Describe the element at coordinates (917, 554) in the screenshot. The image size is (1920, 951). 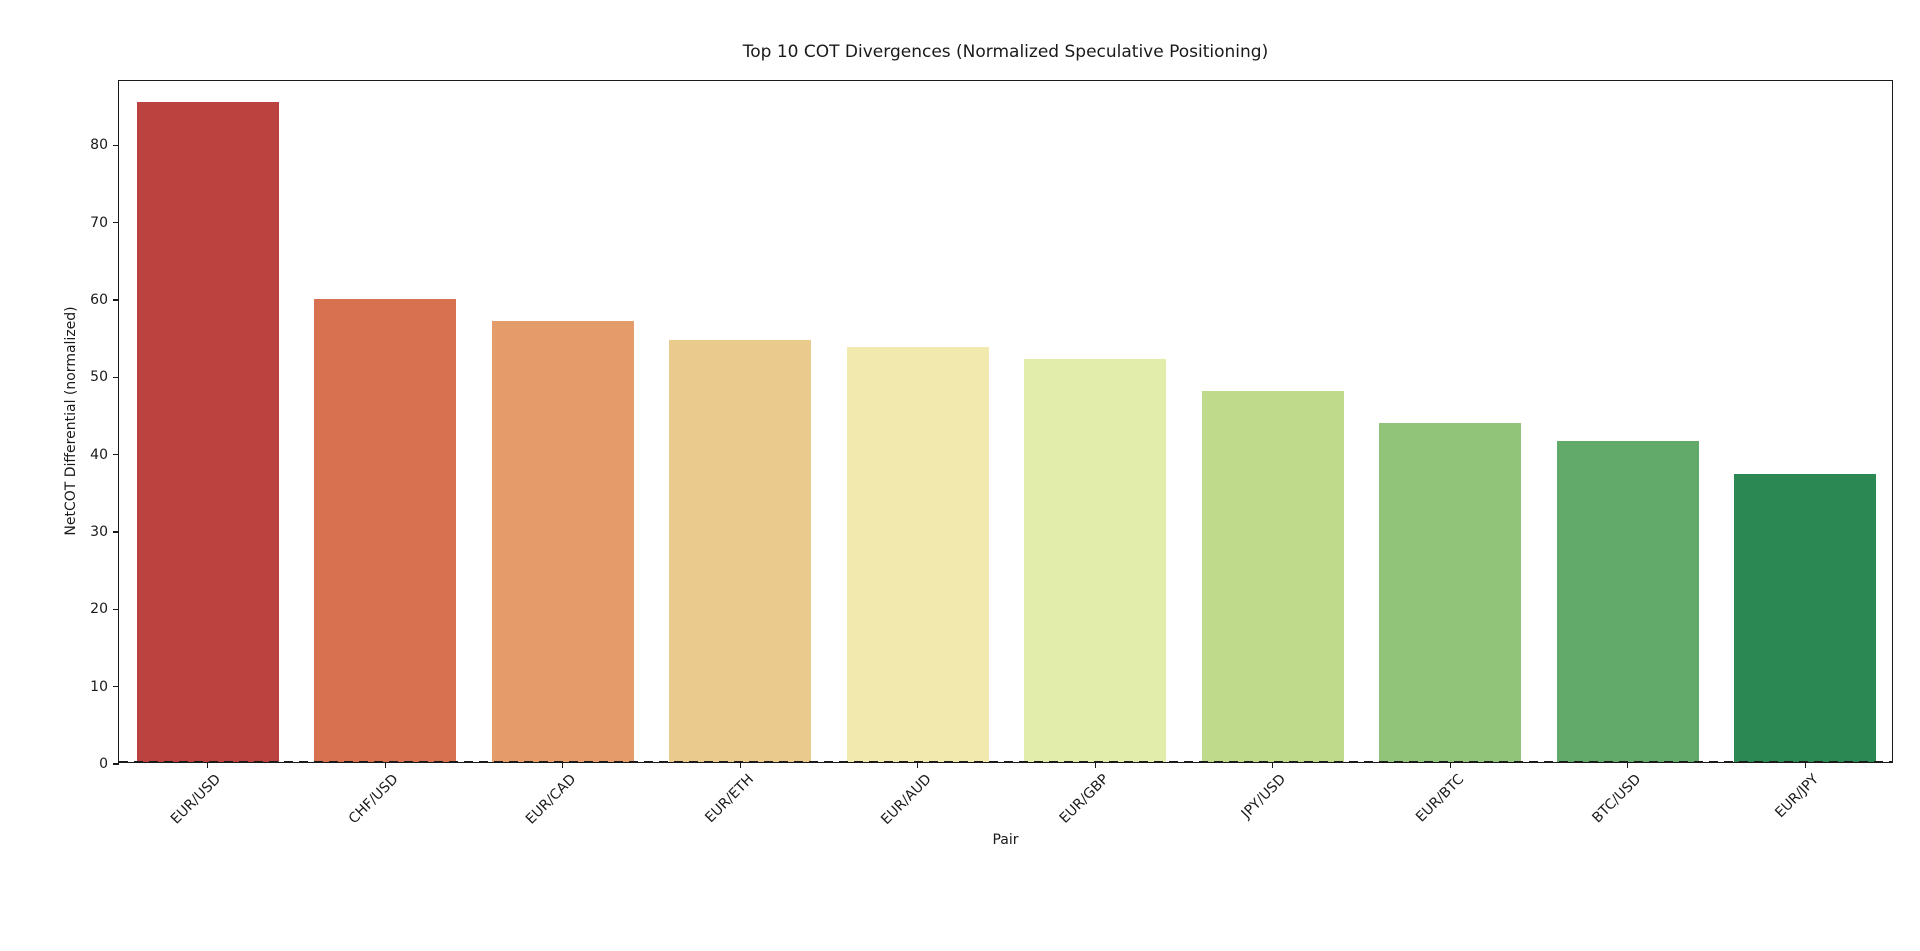
I see `bar-eur-aud` at that location.